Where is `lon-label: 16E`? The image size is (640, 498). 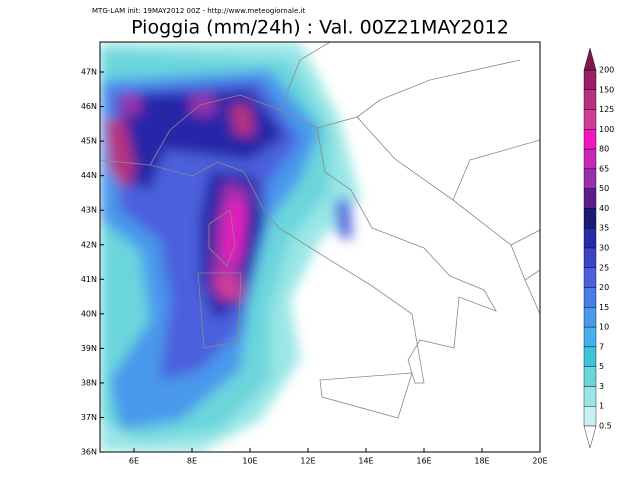 lon-label: 16E is located at coordinates (423, 461).